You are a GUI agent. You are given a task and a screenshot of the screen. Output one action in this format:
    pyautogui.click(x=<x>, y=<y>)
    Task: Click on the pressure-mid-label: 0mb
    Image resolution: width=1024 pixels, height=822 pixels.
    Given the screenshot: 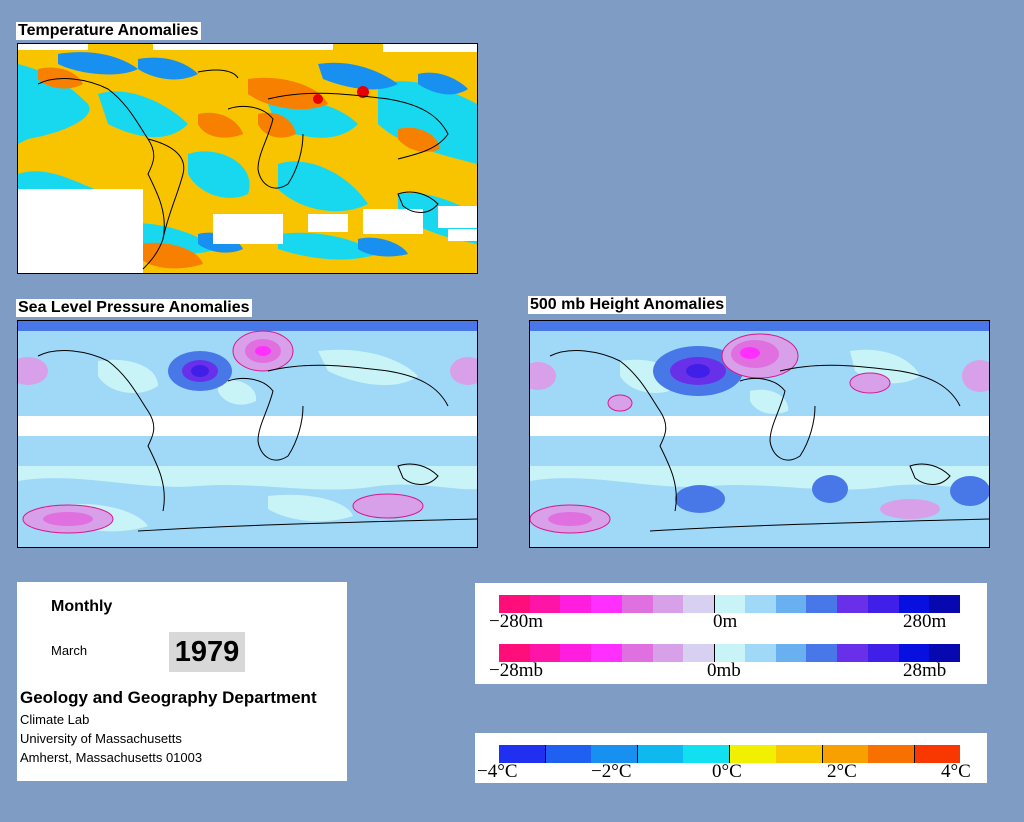 What is the action you would take?
    pyautogui.click(x=724, y=670)
    